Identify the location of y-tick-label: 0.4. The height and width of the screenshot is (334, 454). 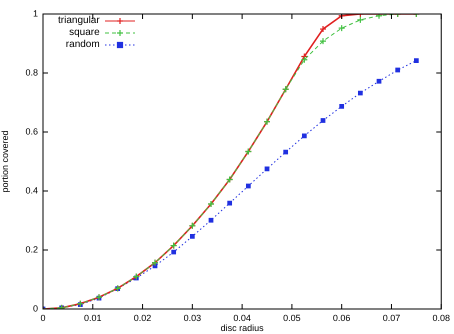
(31, 190).